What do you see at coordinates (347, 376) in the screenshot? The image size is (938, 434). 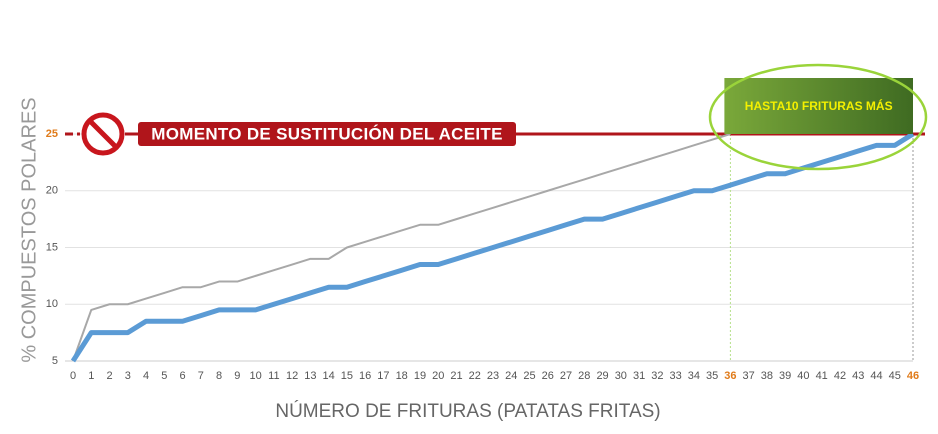 I see `x-tick-label: 15` at bounding box center [347, 376].